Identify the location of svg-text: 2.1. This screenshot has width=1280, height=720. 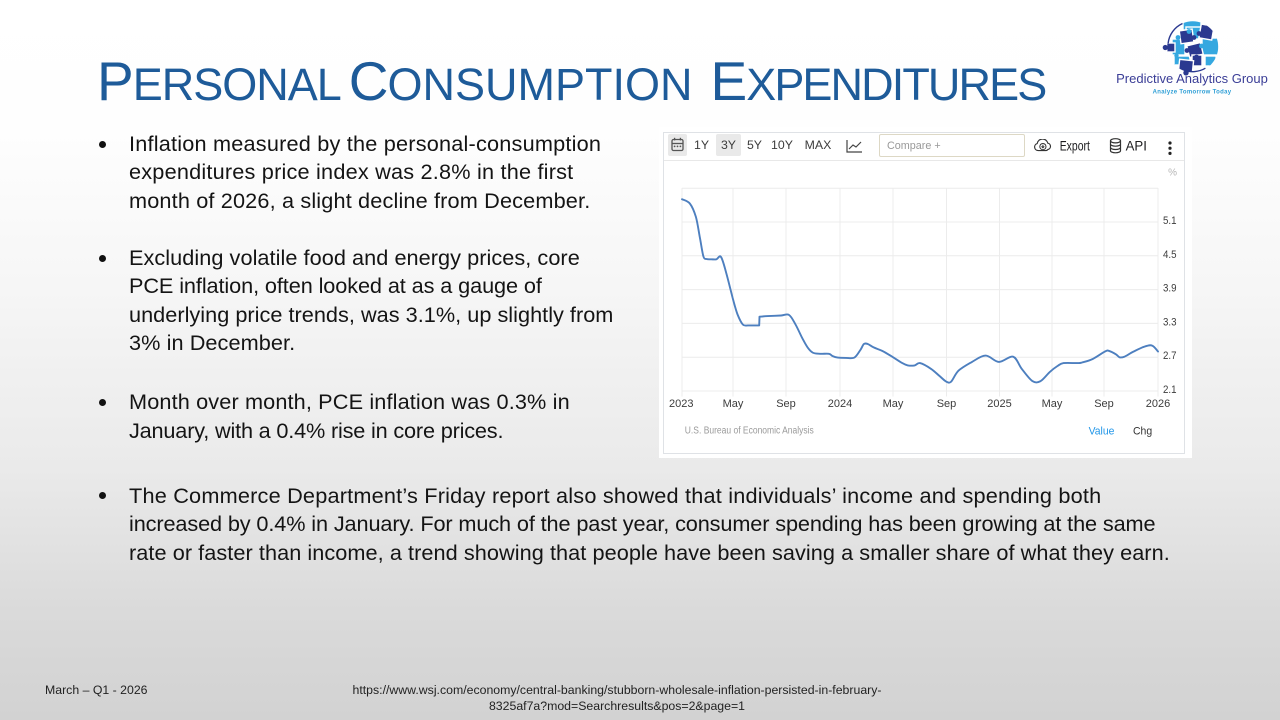
(1170, 390).